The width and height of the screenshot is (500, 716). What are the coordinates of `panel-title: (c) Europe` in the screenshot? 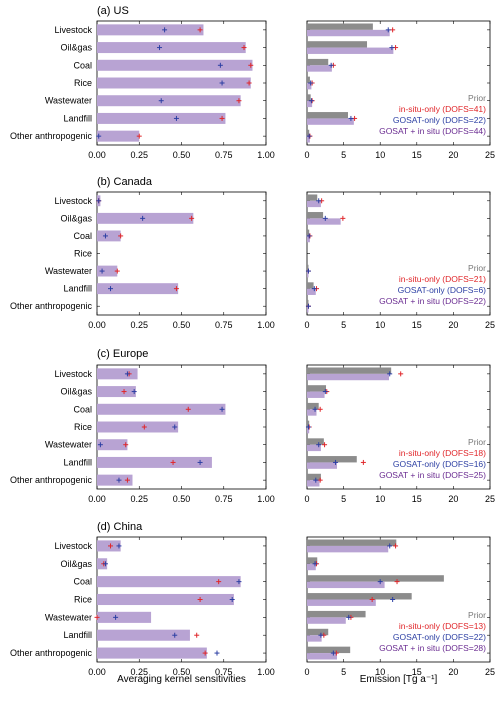 It's located at (122, 354).